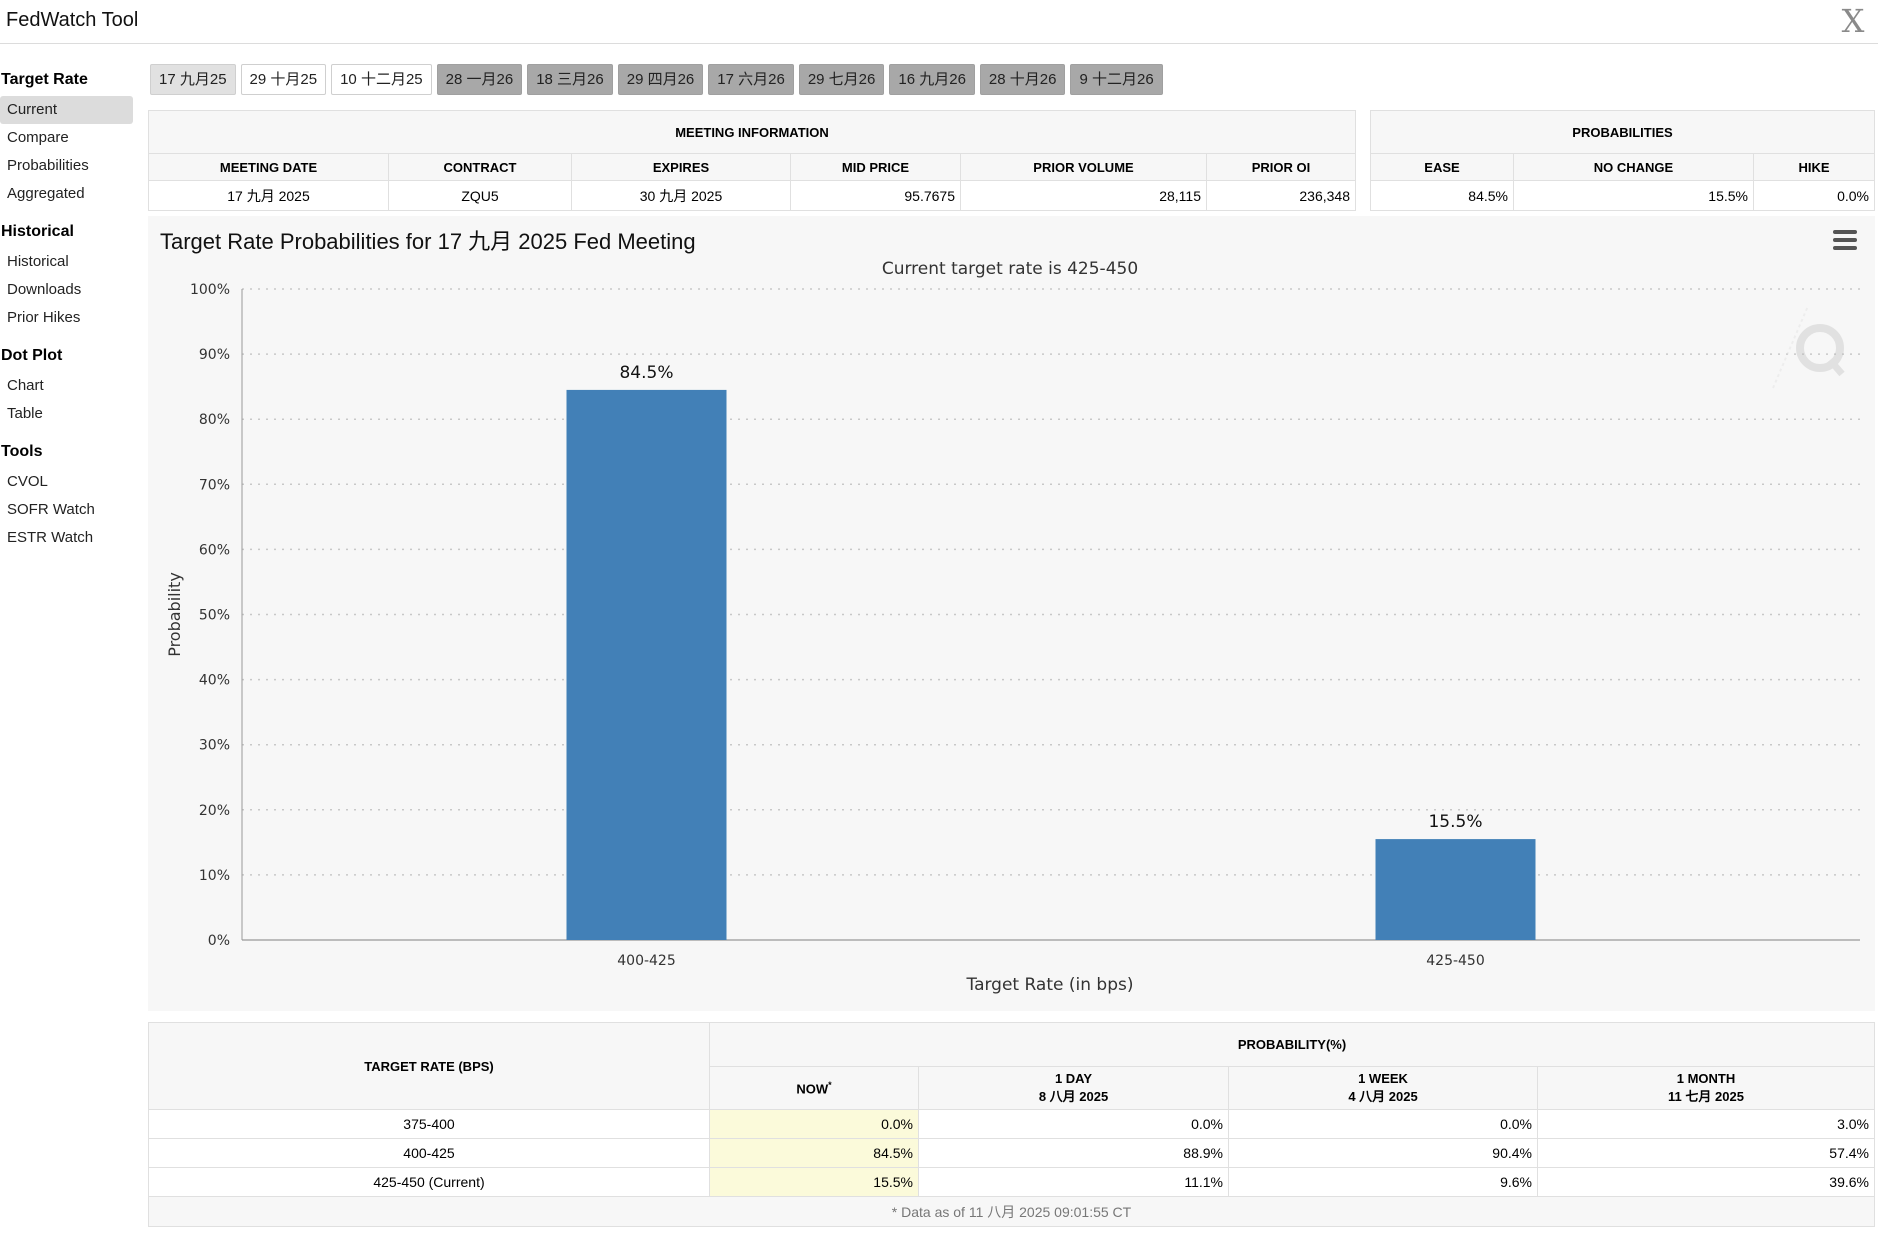 The image size is (1878, 1234). I want to click on meeting-tab-11: 9 十二月26, so click(1116, 79).